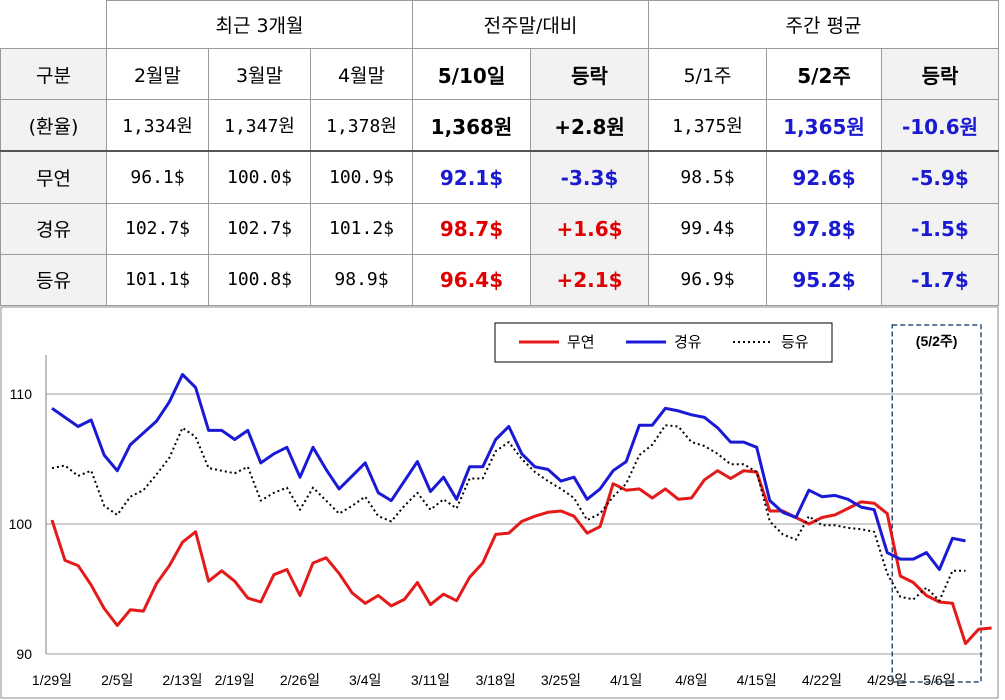 The height and width of the screenshot is (700, 1005). Describe the element at coordinates (471, 228) in the screenshot. I see `table-cell: 98.7$` at that location.